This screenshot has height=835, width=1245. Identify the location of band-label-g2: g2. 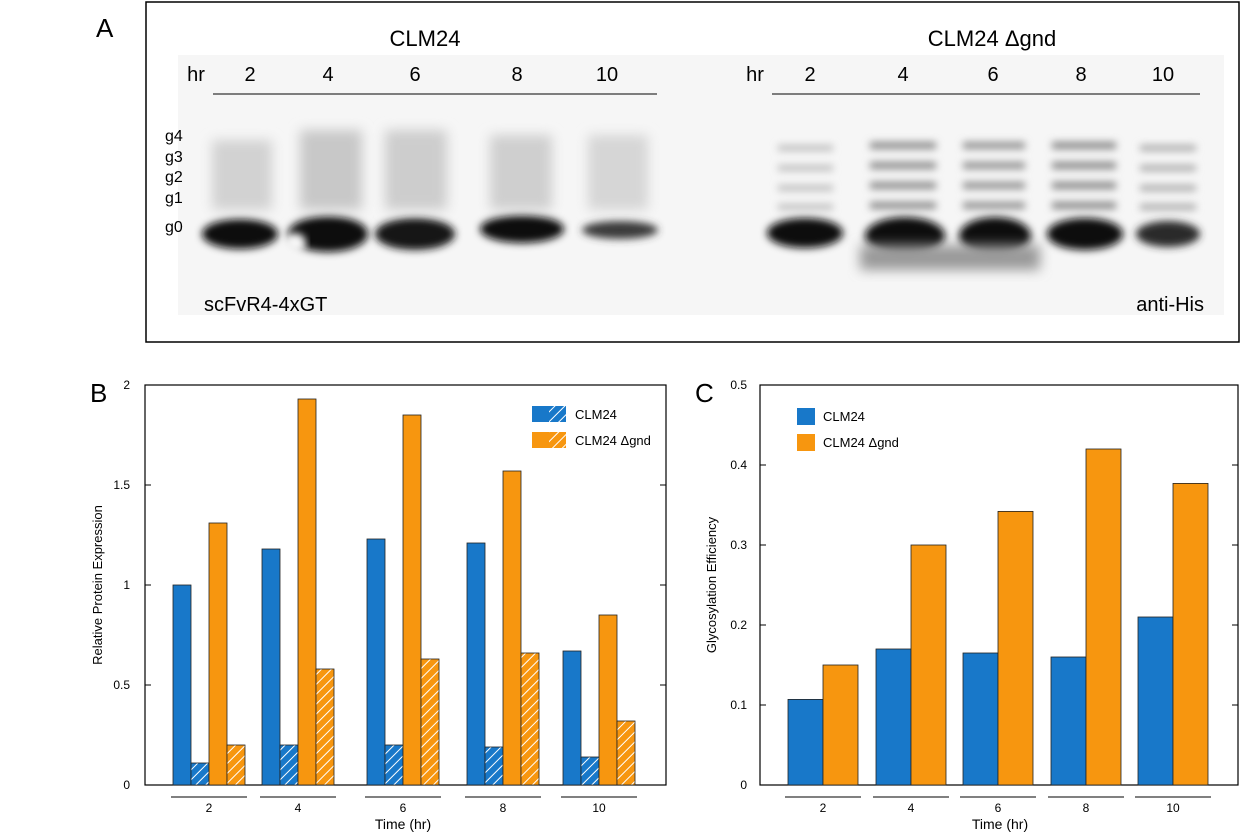
(174, 177).